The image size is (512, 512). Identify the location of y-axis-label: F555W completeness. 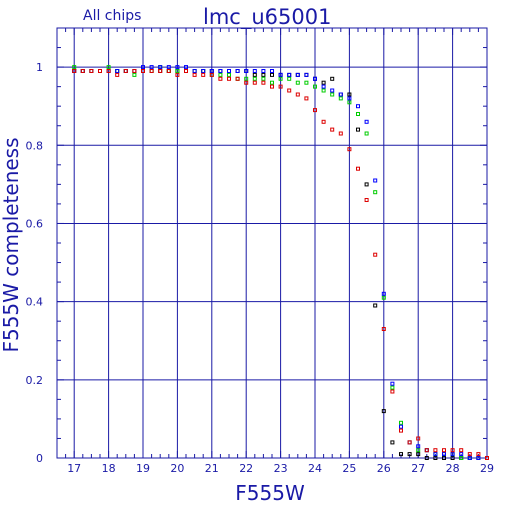
(11, 244).